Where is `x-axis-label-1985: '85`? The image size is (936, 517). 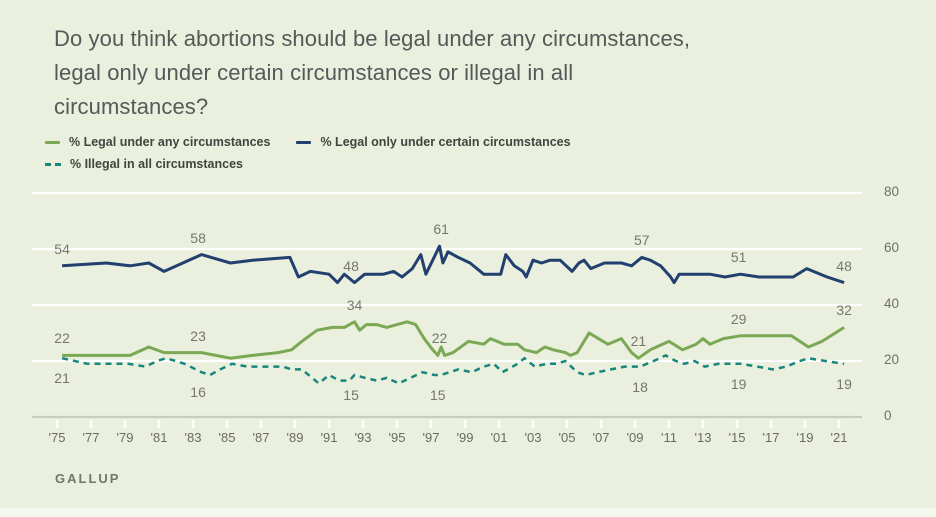 x-axis-label-1985: '85 is located at coordinates (227, 437).